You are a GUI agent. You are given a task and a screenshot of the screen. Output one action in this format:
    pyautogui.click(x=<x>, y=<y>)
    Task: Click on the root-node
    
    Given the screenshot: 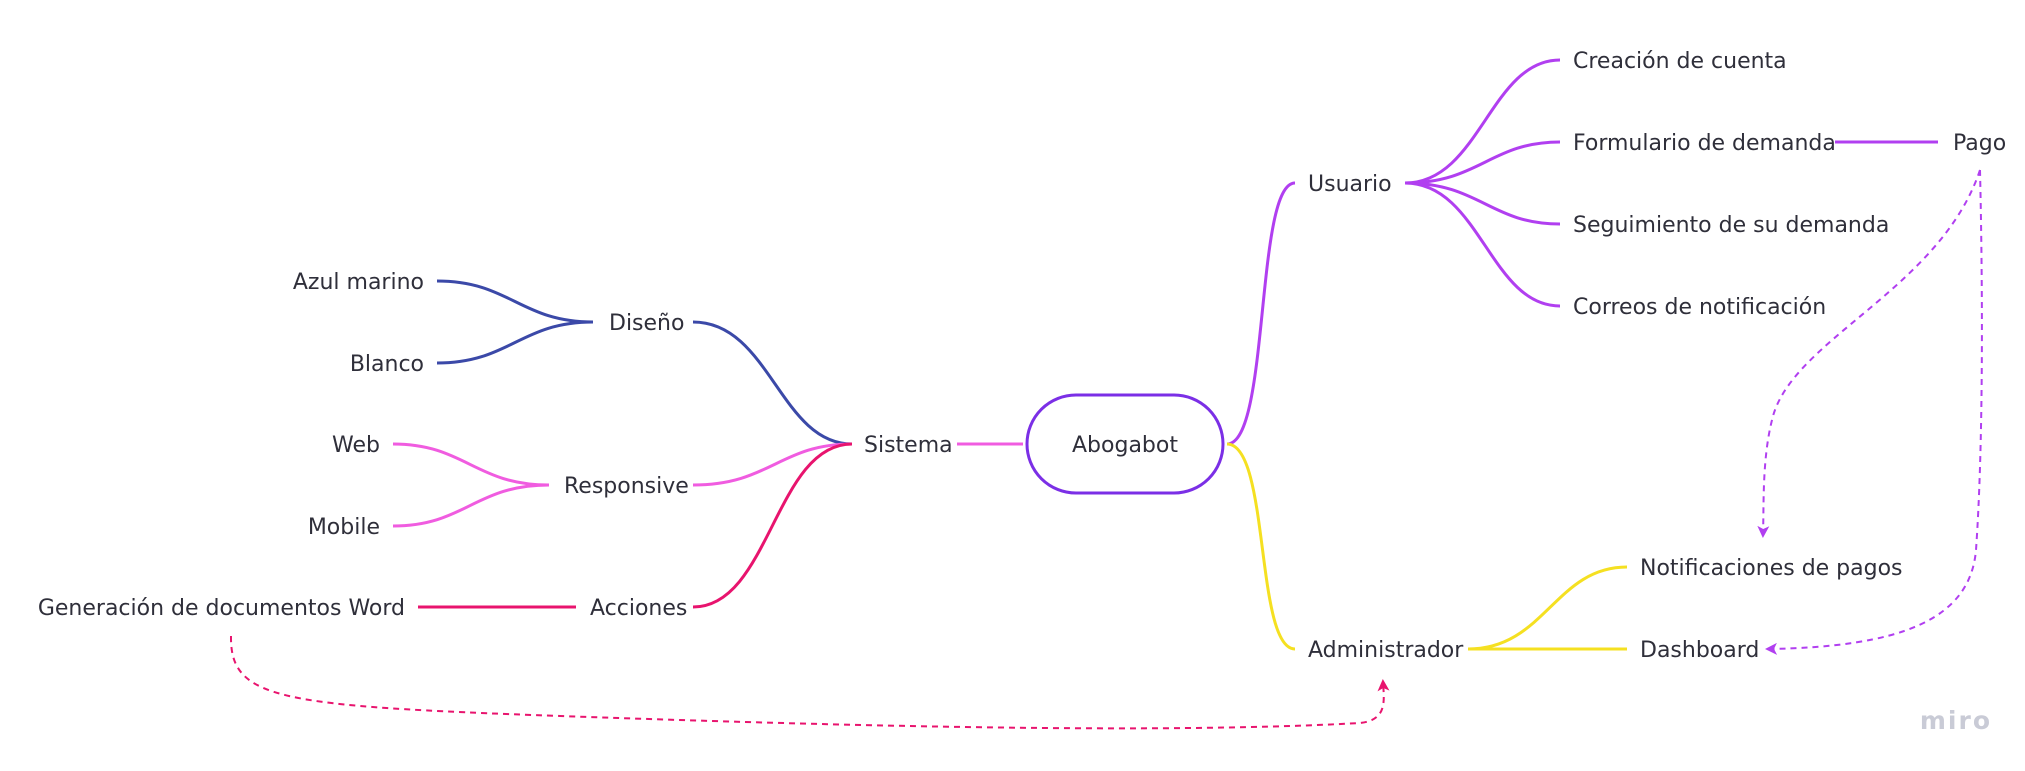 What is the action you would take?
    pyautogui.click(x=1125, y=444)
    